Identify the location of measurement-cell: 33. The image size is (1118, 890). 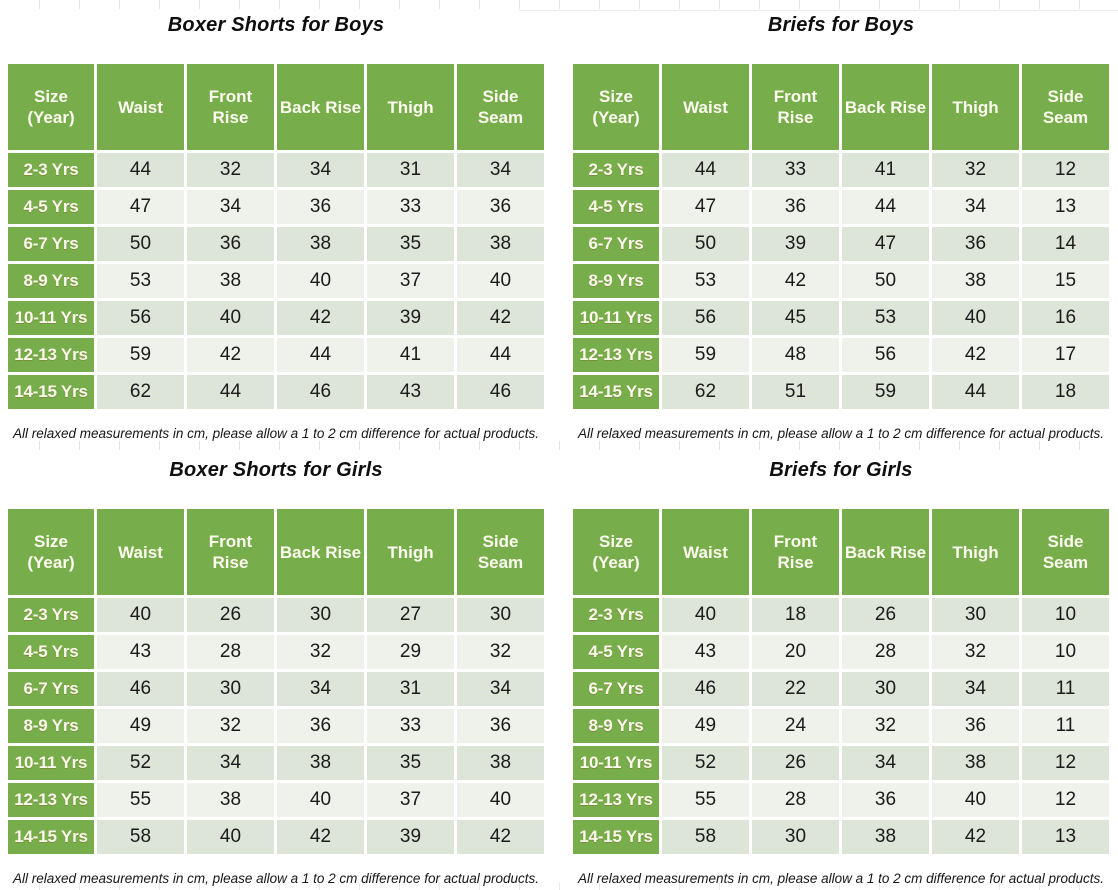
(410, 726).